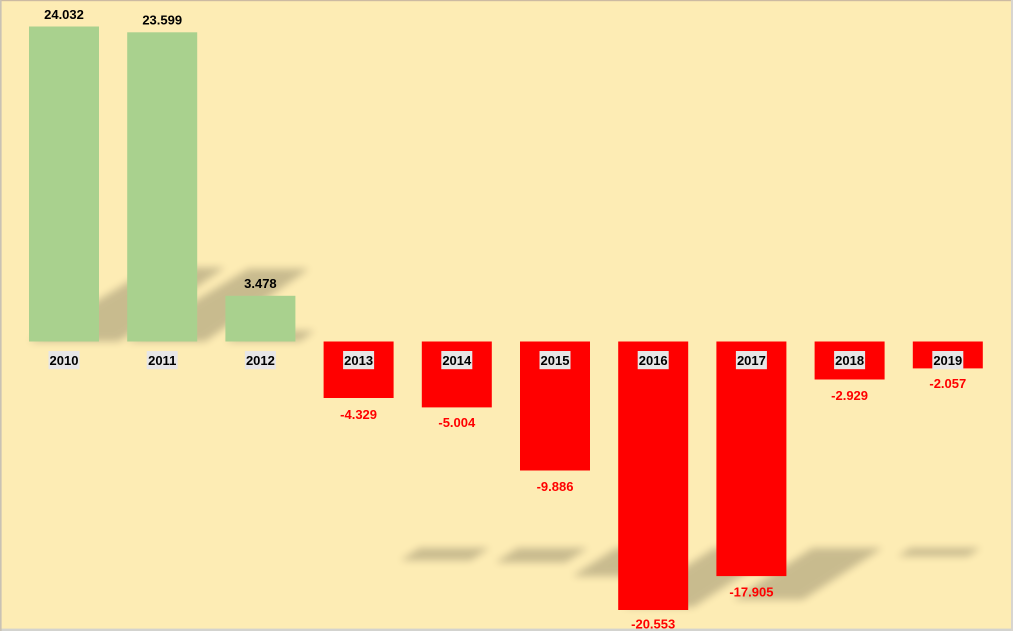 Image resolution: width=1013 pixels, height=631 pixels. What do you see at coordinates (751, 360) in the screenshot?
I see `svg-text: 2017` at bounding box center [751, 360].